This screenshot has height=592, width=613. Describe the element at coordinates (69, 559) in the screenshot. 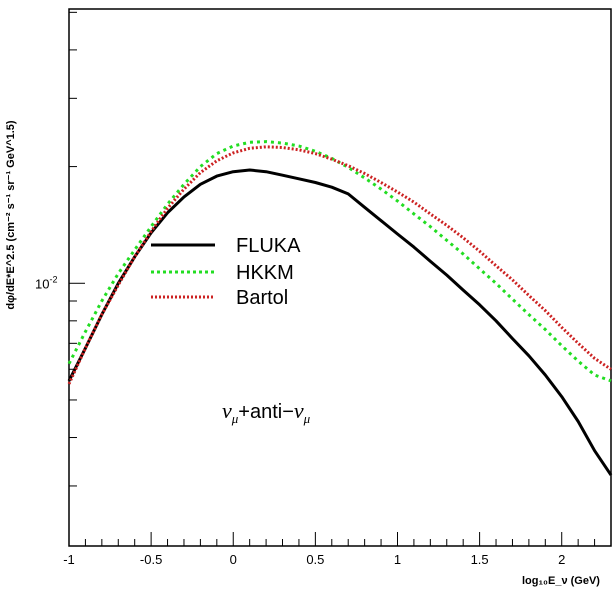

I see `x-tick-label: -1` at that location.